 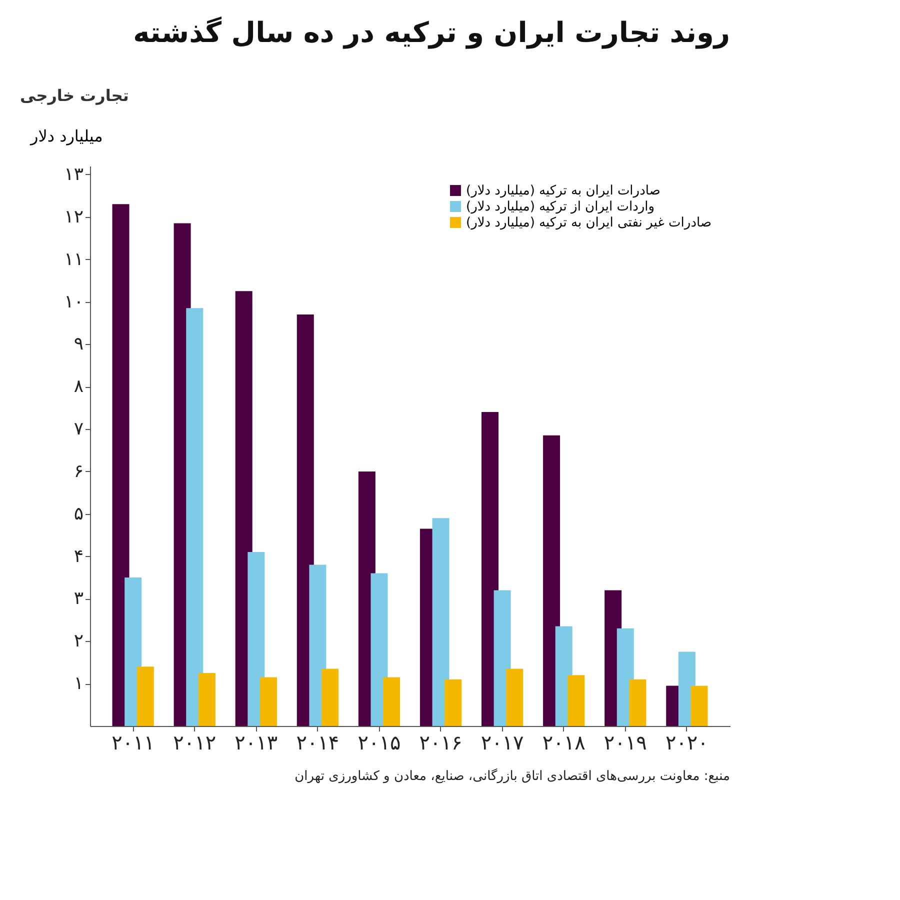 I want to click on chart-title: روند تجارت ایران و ترکیه در ده سال گذشته, so click(x=431, y=32).